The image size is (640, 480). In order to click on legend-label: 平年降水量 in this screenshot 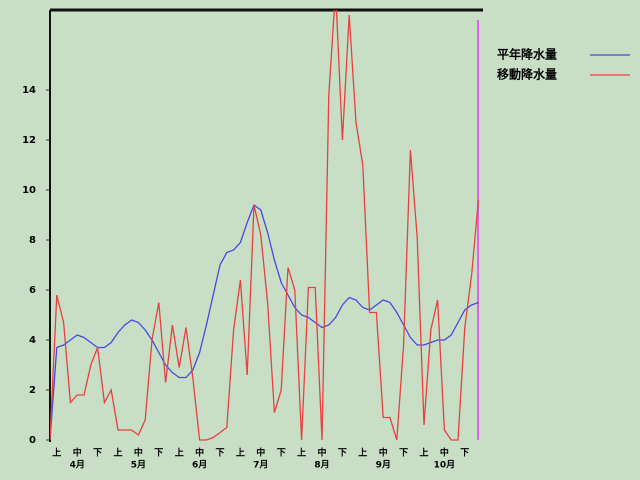, I will do `click(527, 54)`.